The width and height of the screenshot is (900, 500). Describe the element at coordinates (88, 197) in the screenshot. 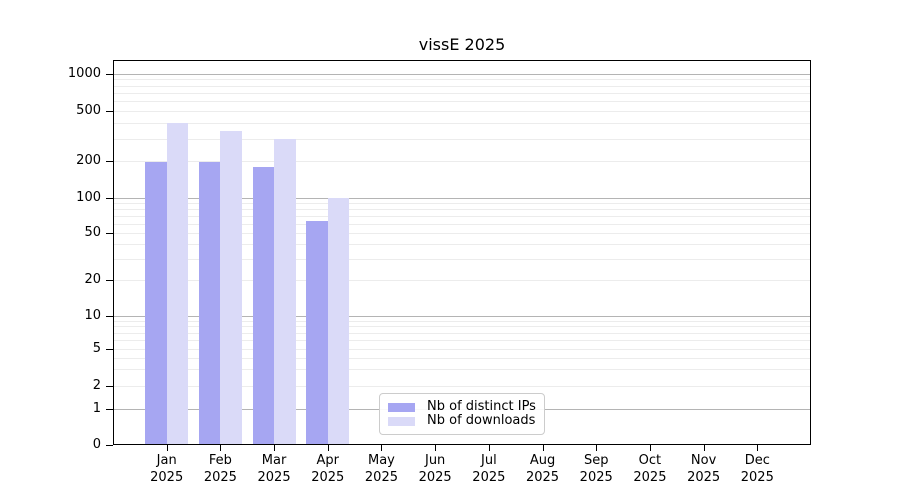

I see `y-tick-label: 100` at that location.